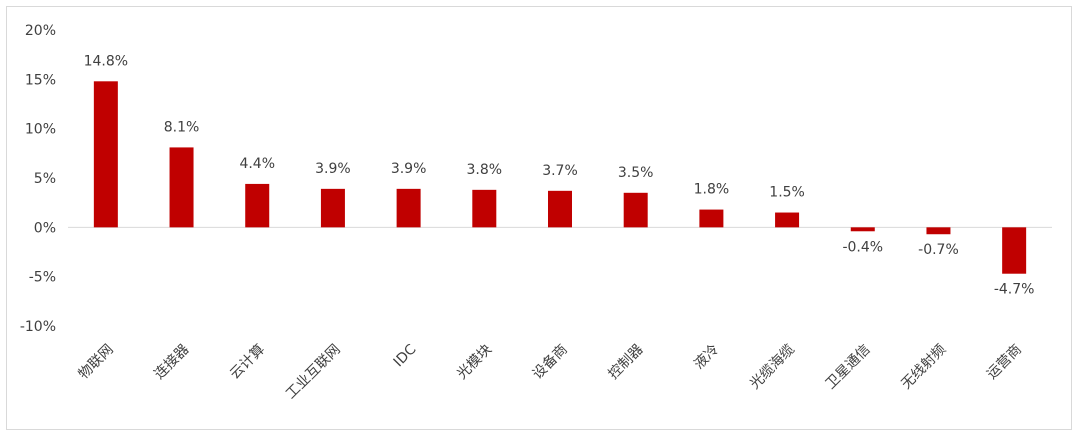  What do you see at coordinates (712, 190) in the screenshot?
I see `data-label: 1.8%` at bounding box center [712, 190].